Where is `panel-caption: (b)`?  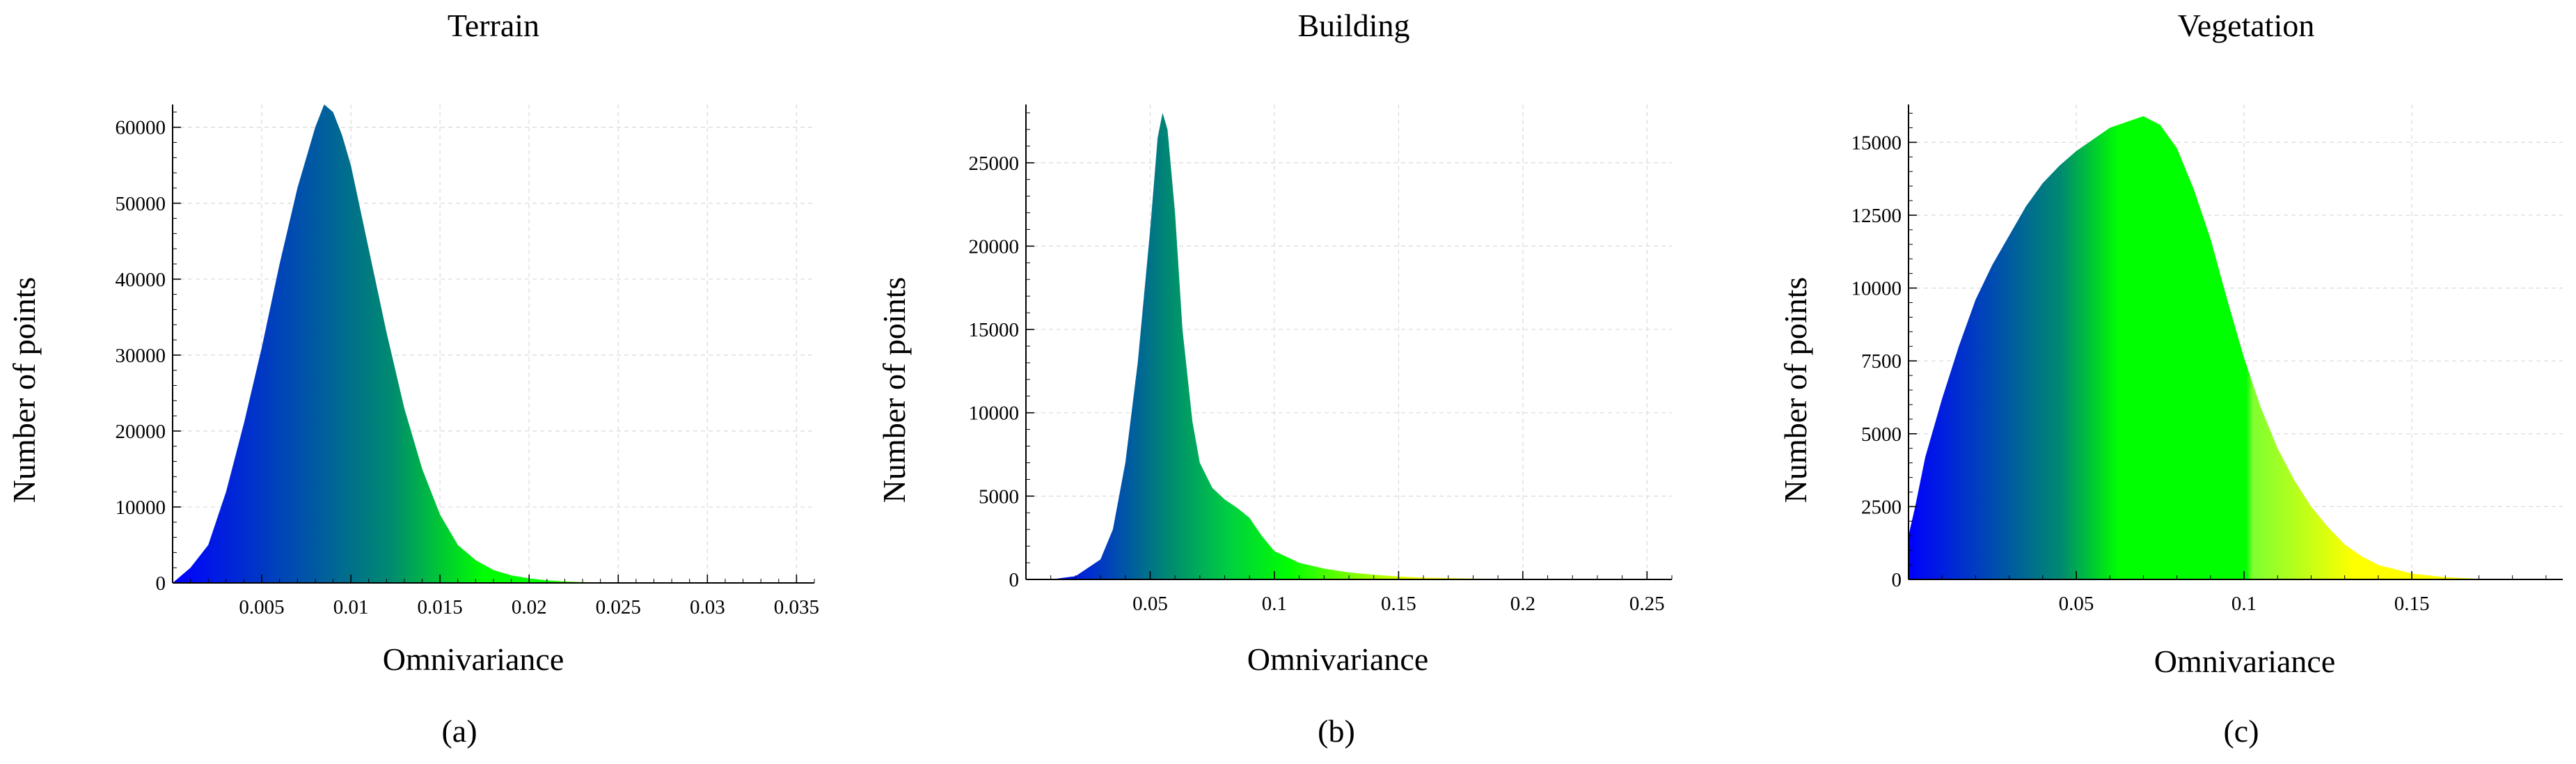
panel-caption: (b) is located at coordinates (1336, 731).